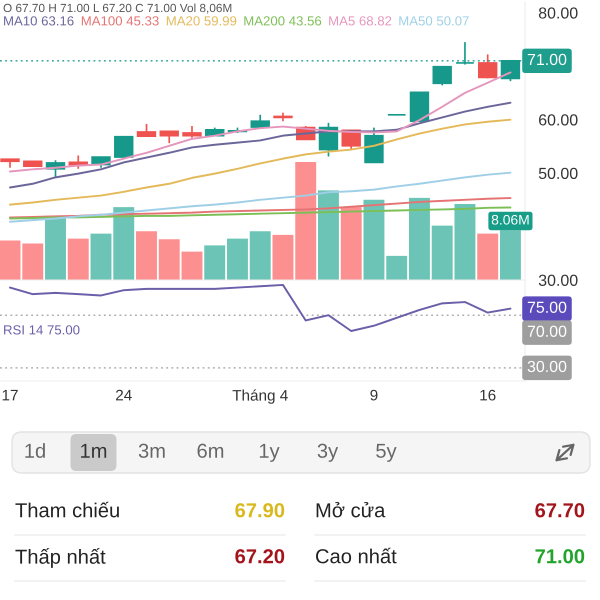 Image resolution: width=600 pixels, height=600 pixels. I want to click on x-tick-label: Tháng 4, so click(260, 396).